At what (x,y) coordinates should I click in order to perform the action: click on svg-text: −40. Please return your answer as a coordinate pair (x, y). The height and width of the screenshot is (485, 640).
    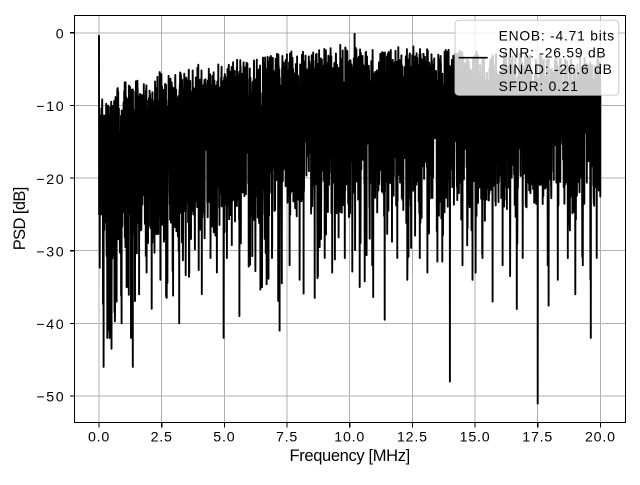
    Looking at the image, I should click on (50, 325).